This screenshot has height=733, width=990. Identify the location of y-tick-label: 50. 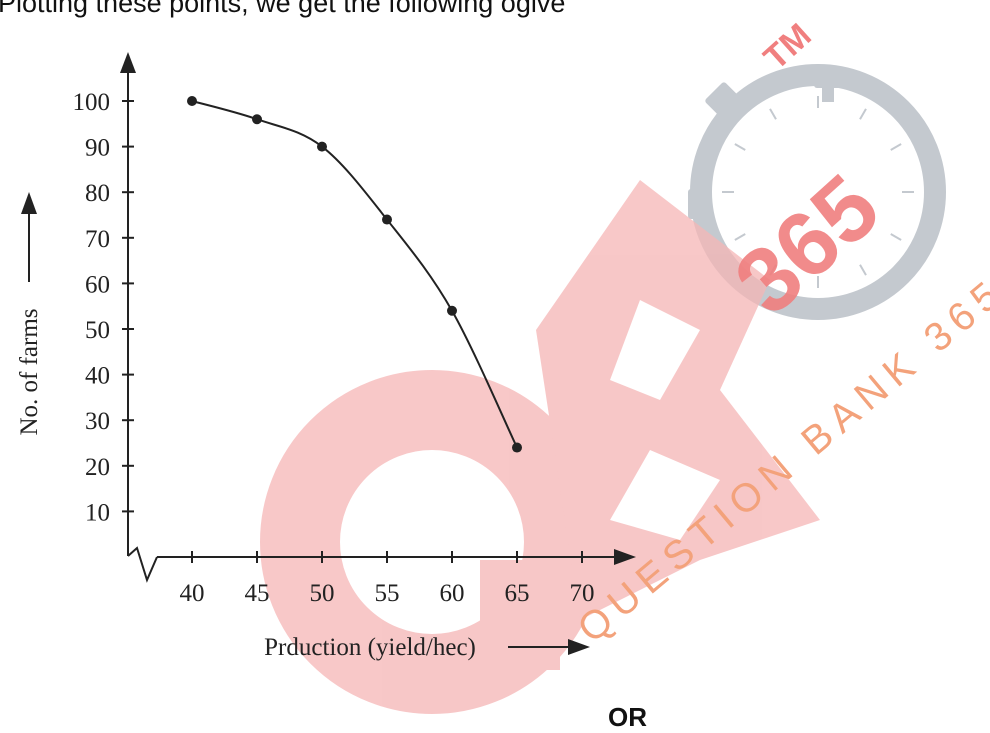
(97, 330).